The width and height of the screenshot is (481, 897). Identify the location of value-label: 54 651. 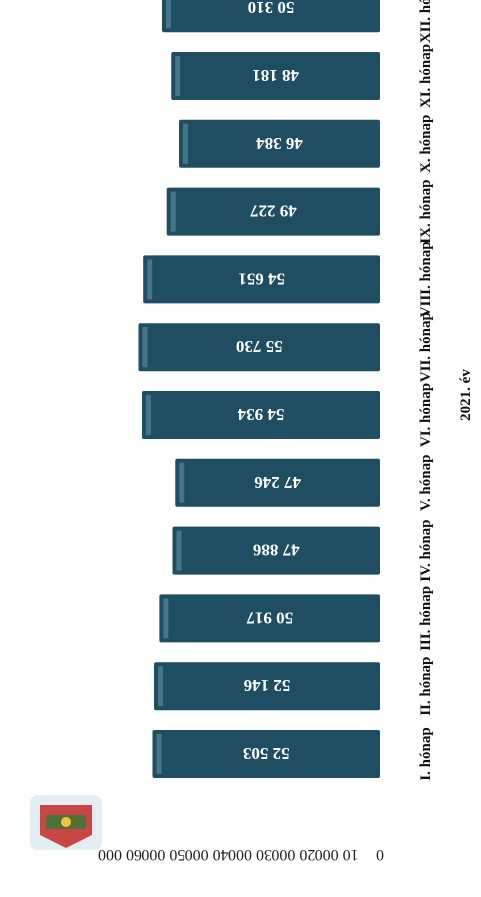
(261, 278).